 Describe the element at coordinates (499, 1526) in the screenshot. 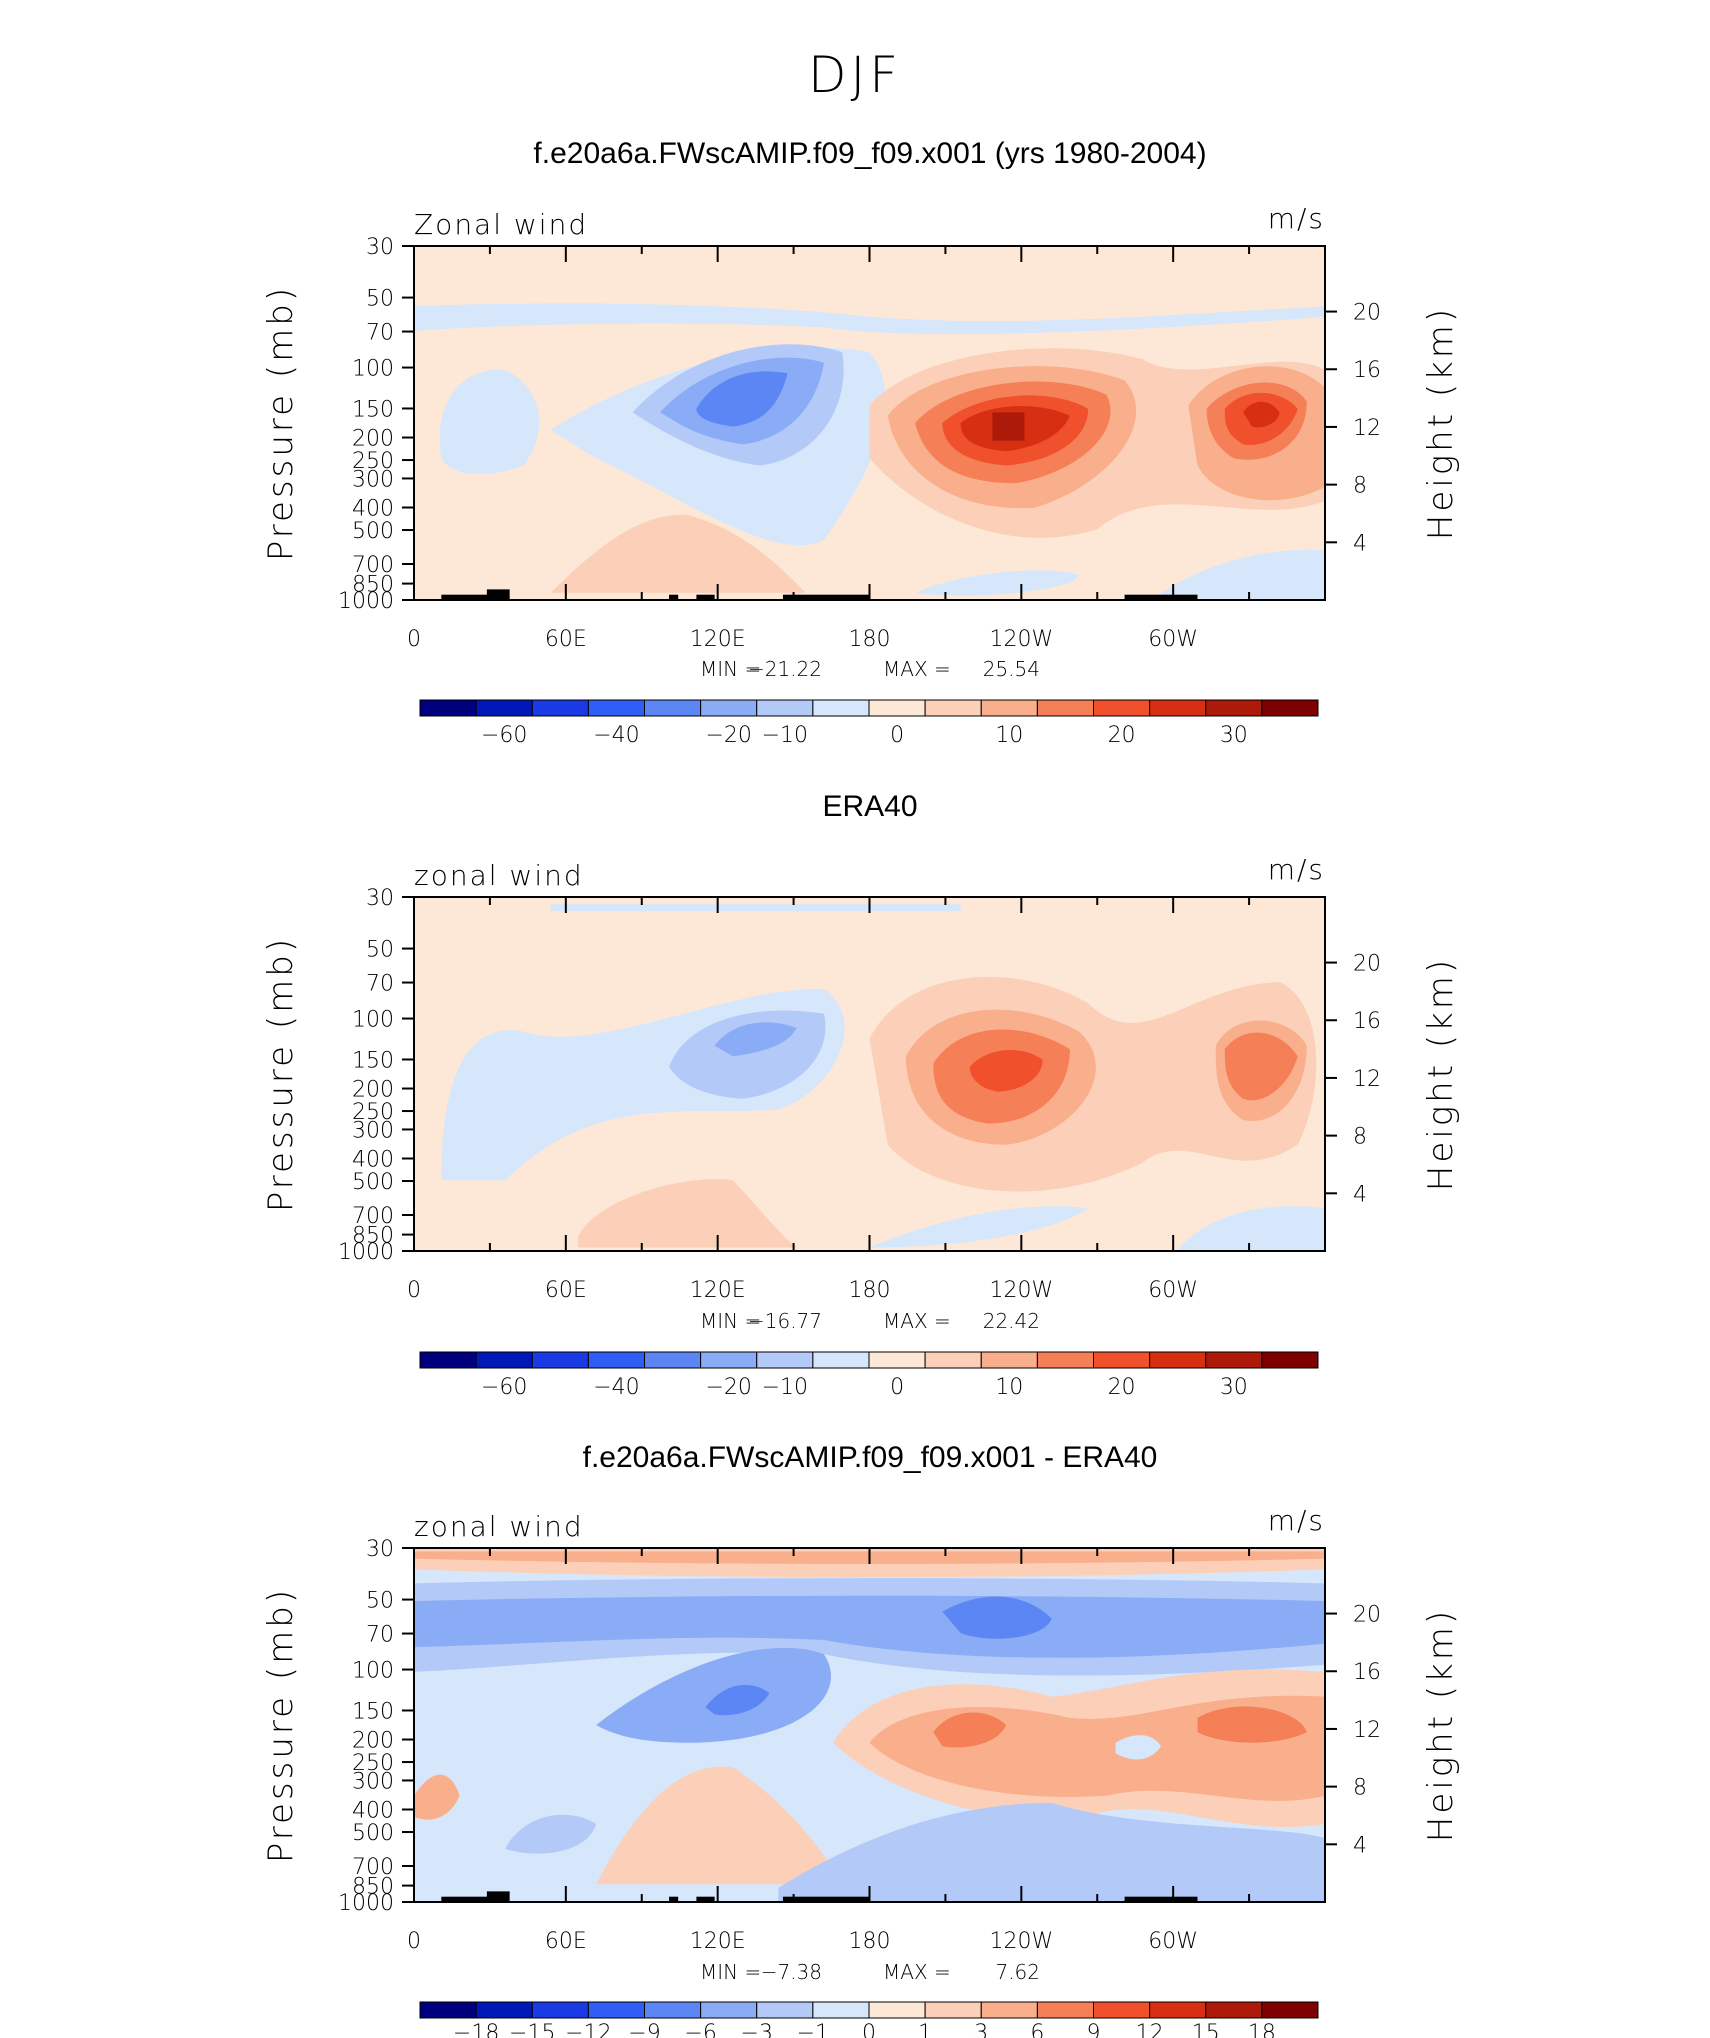

I see `variable-label: zonal wind` at that location.